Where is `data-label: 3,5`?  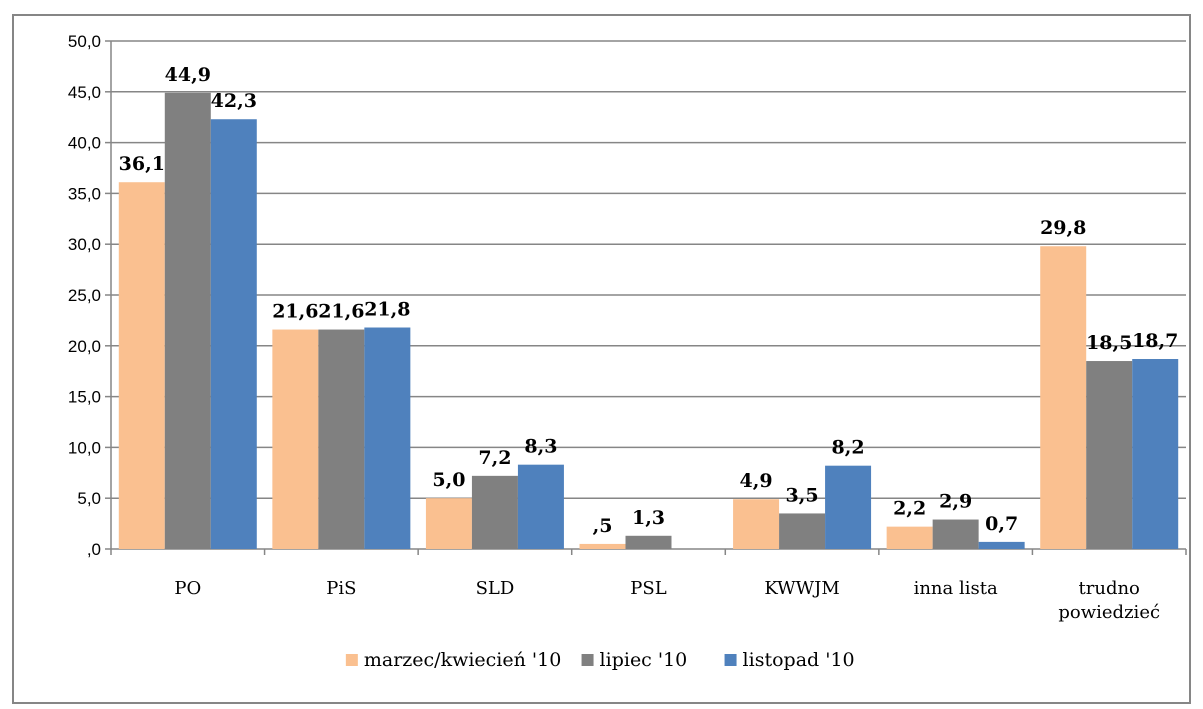
data-label: 3,5 is located at coordinates (802, 495).